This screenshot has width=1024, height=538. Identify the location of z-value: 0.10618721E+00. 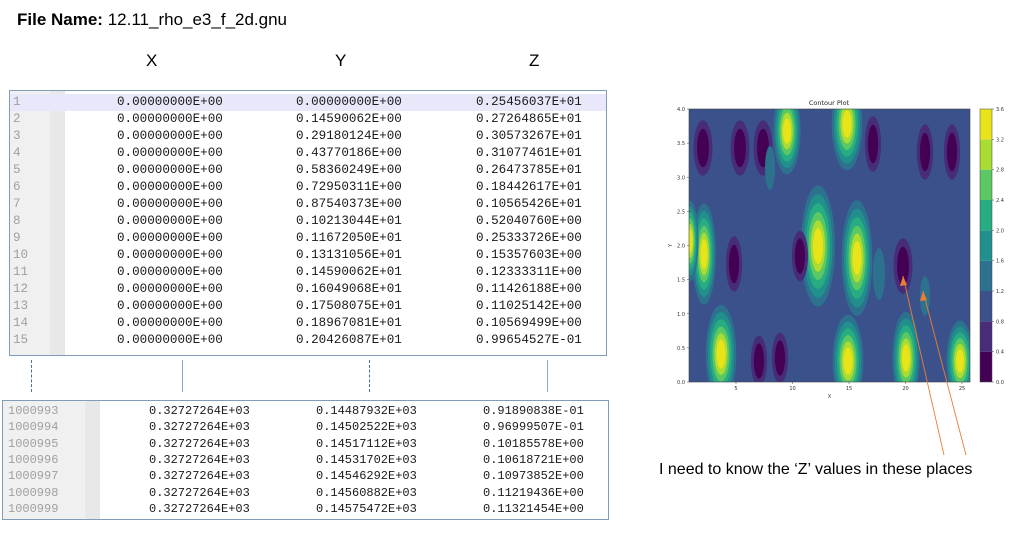
(533, 459).